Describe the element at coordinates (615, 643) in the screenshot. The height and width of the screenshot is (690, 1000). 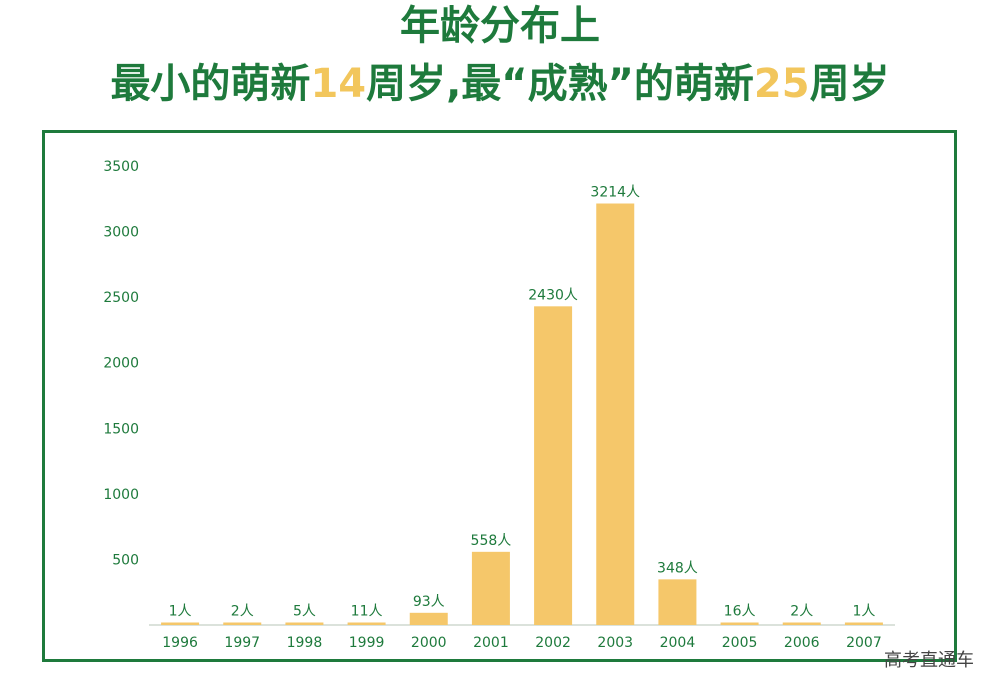
I see `x-tick-label: 2003` at that location.